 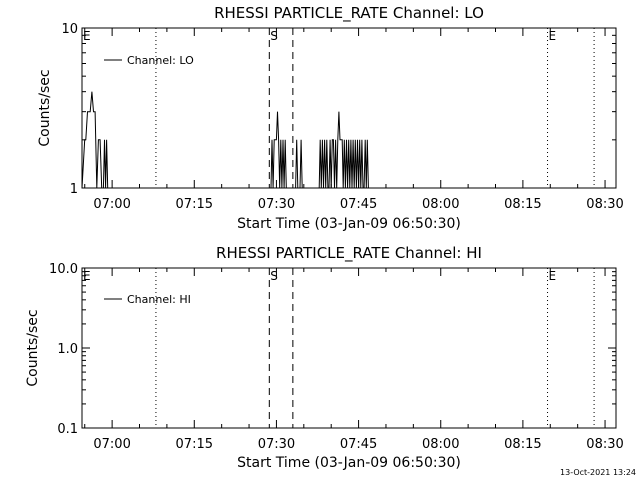 What do you see at coordinates (69, 29) in the screenshot?
I see `y-tick-label: 10` at bounding box center [69, 29].